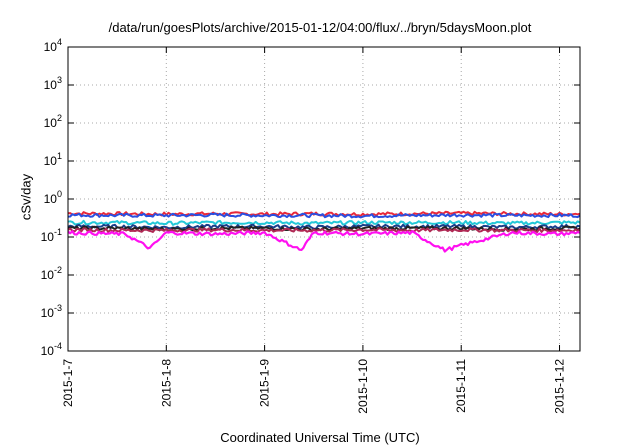 This screenshot has width=640, height=448. What do you see at coordinates (166, 383) in the screenshot?
I see `x-tick-label: 2015-1-8` at bounding box center [166, 383].